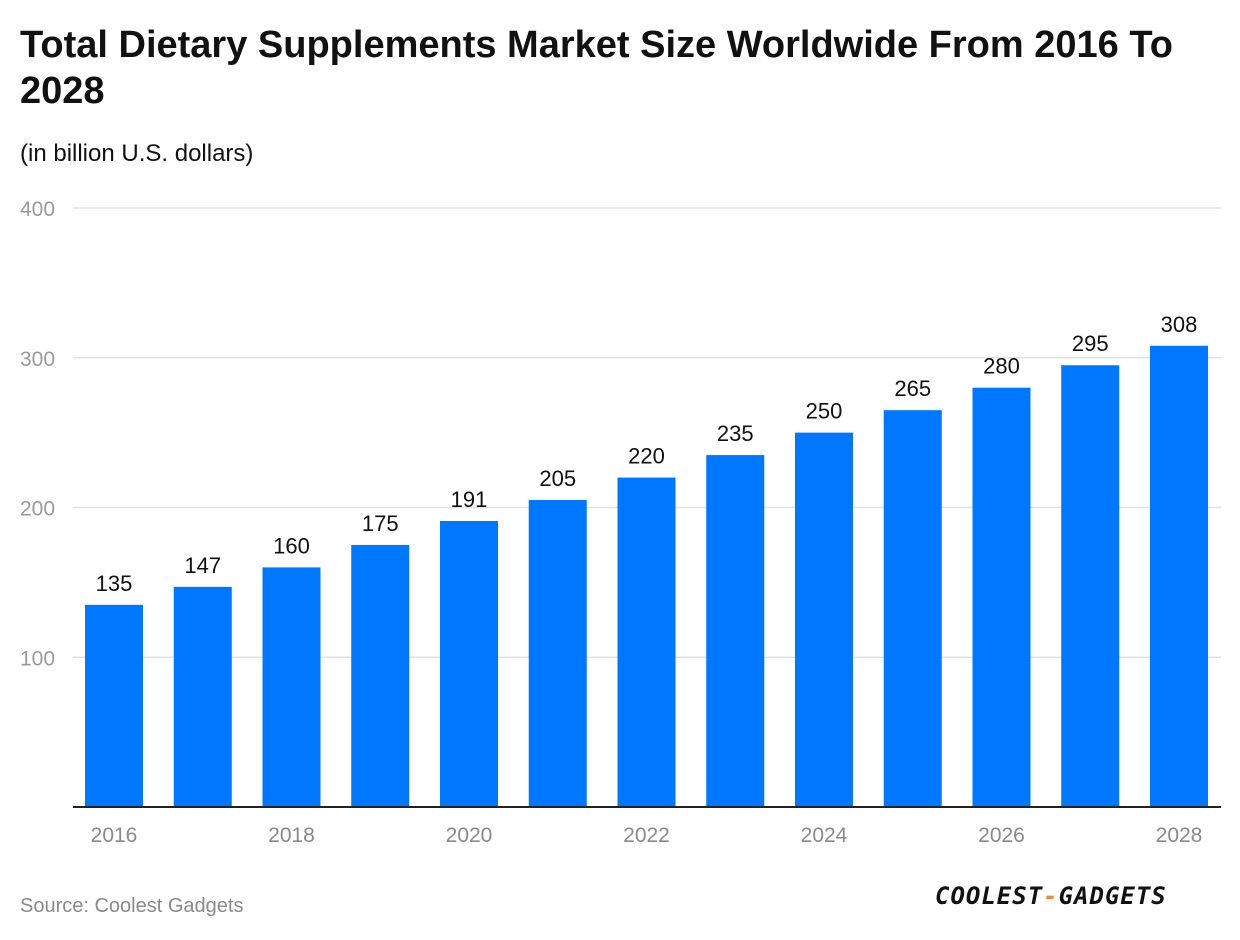  What do you see at coordinates (469, 835) in the screenshot?
I see `x-tick-label: 2020` at bounding box center [469, 835].